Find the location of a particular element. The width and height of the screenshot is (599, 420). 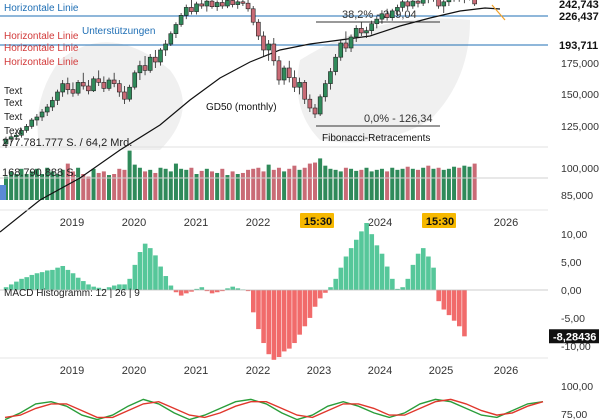

oscillator-line is located at coordinates (274, 409).